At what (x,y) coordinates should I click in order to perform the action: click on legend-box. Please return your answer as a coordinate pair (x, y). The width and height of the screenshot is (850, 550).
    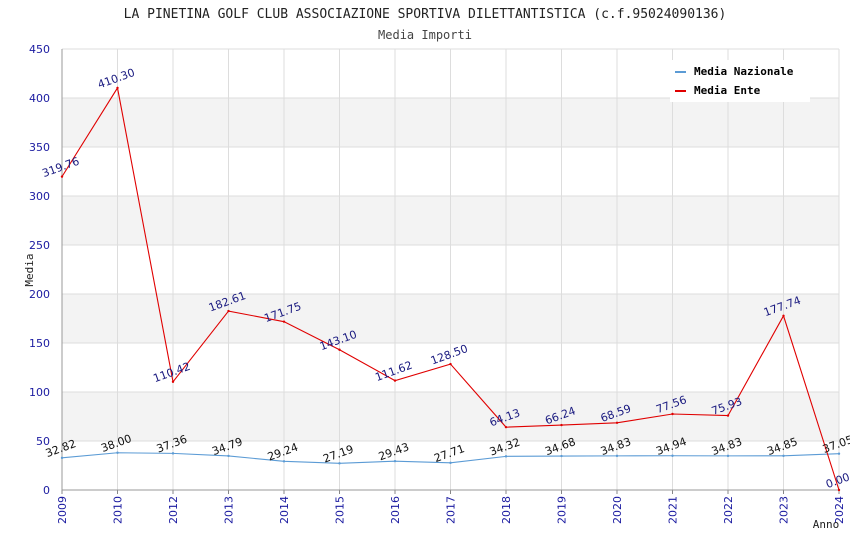
    Looking at the image, I should click on (740, 81).